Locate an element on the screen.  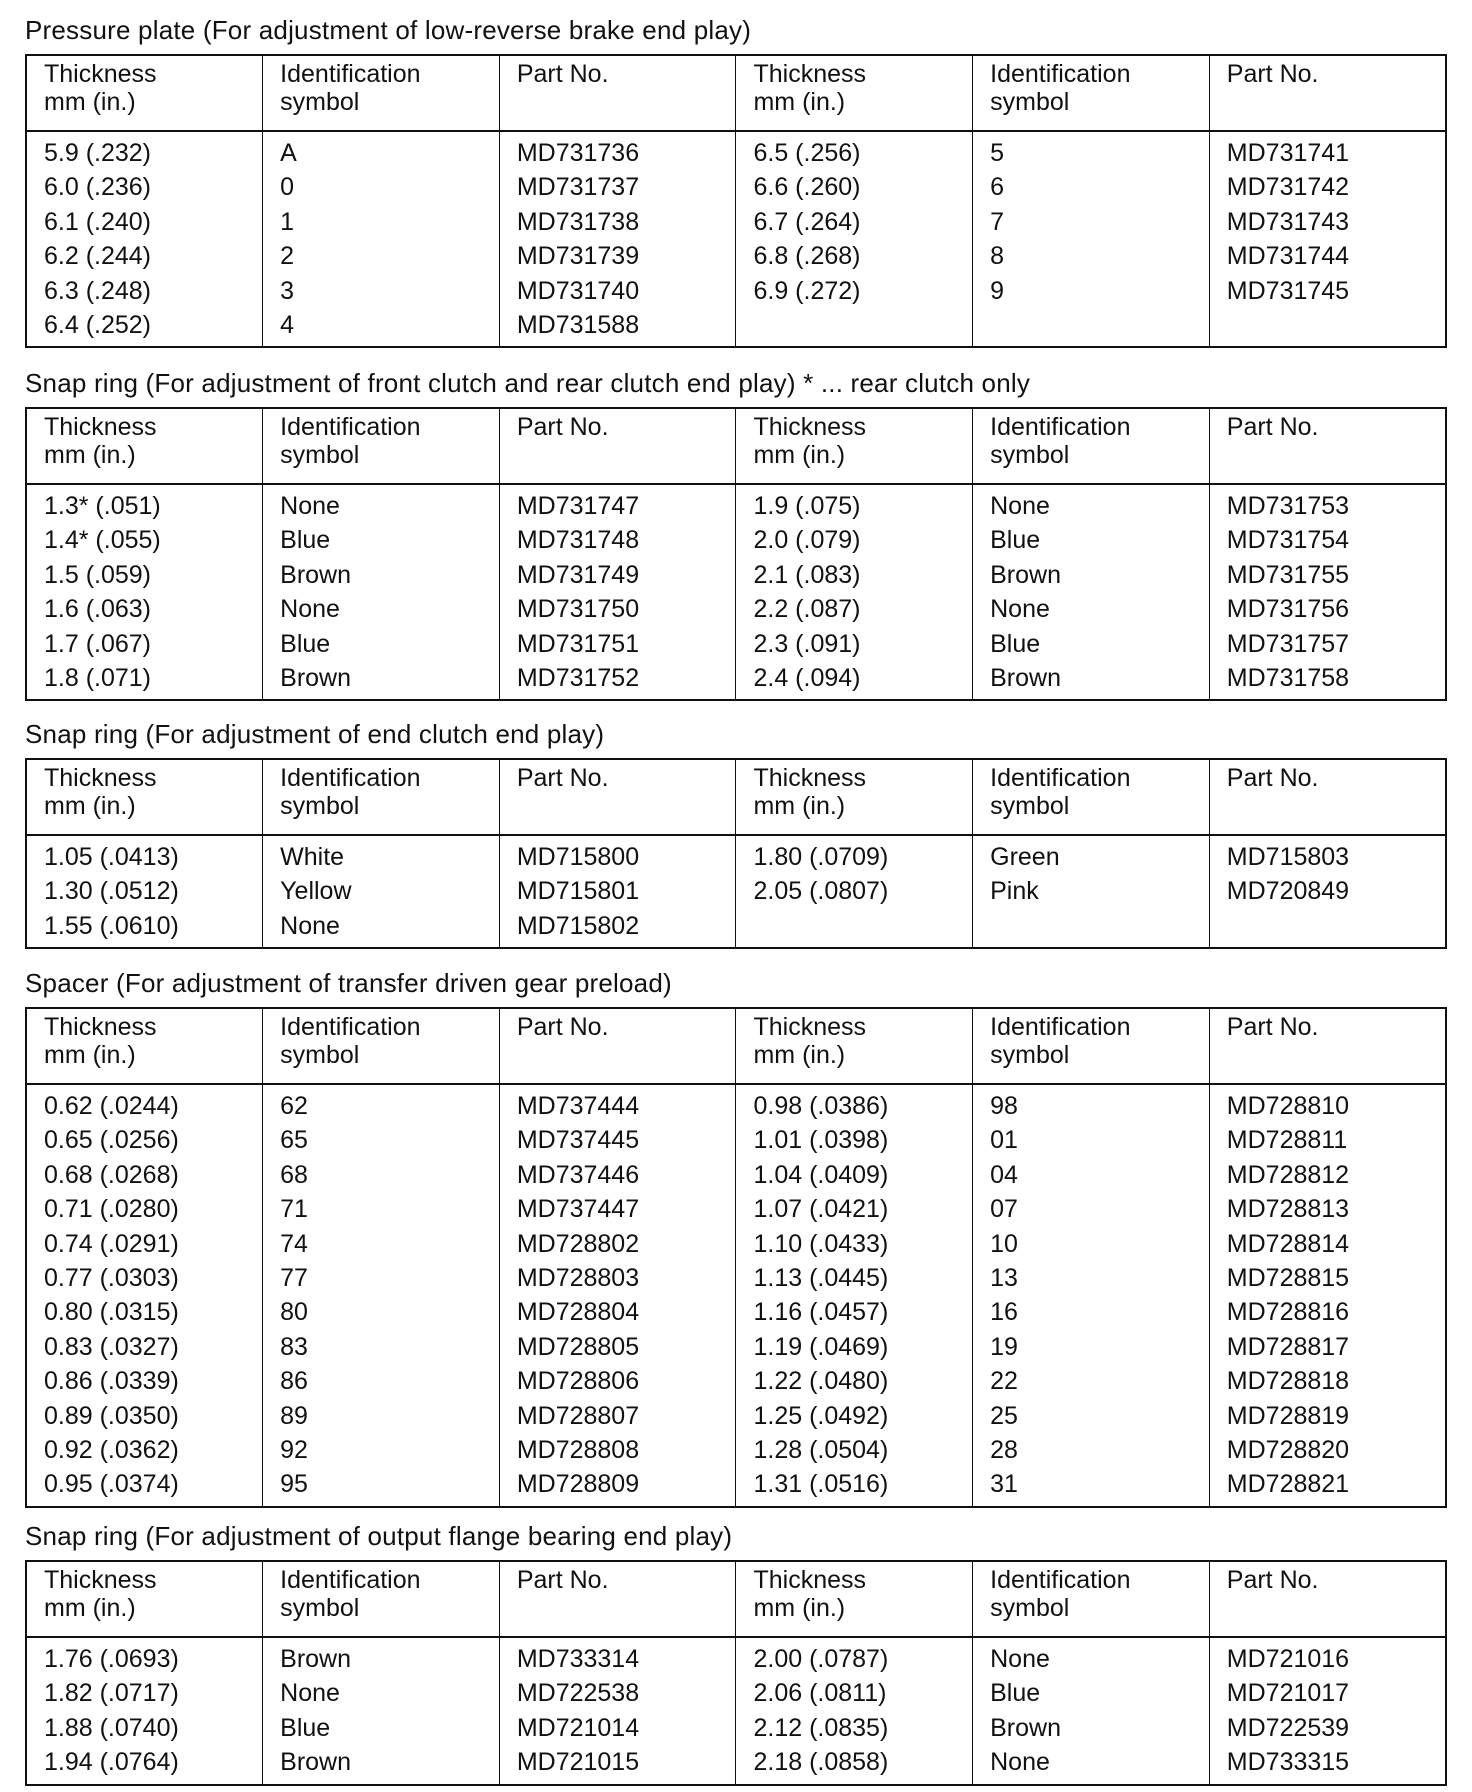
thickness-cell: 1.7 (.067) is located at coordinates (98, 643).